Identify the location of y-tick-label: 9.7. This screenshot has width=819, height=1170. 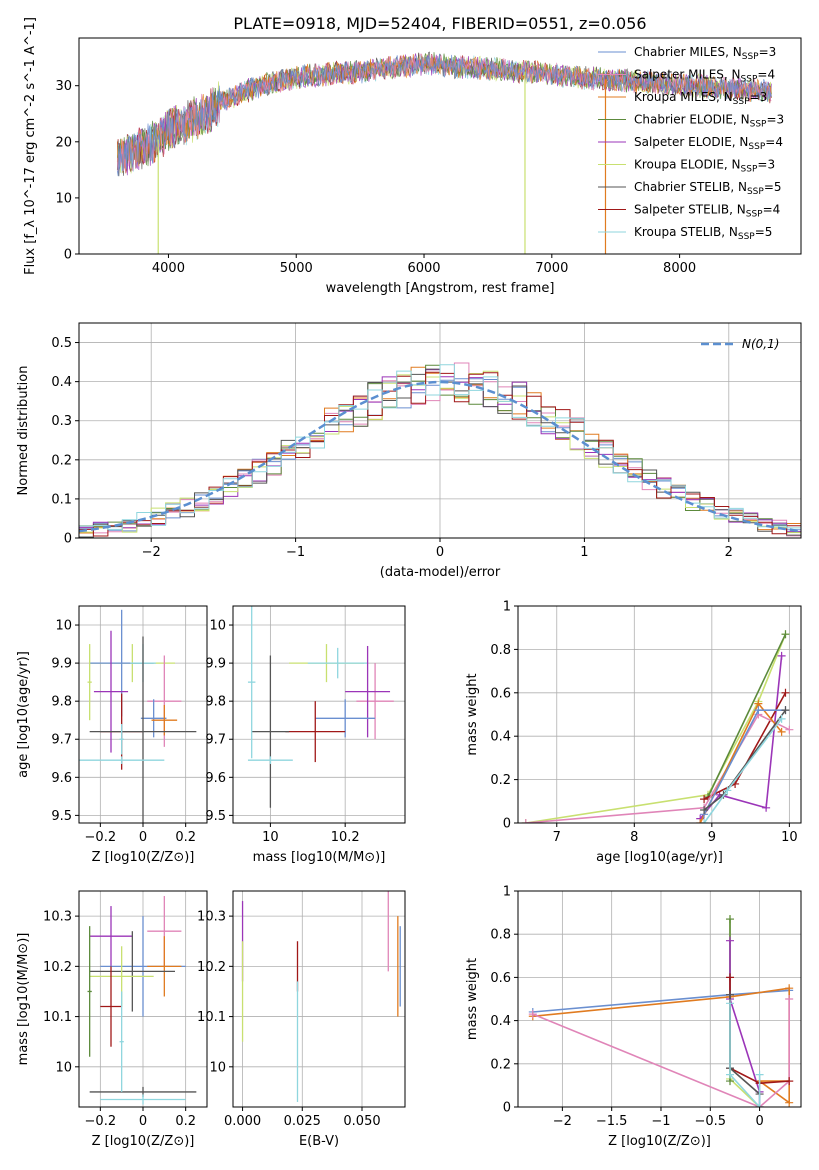
(61, 740).